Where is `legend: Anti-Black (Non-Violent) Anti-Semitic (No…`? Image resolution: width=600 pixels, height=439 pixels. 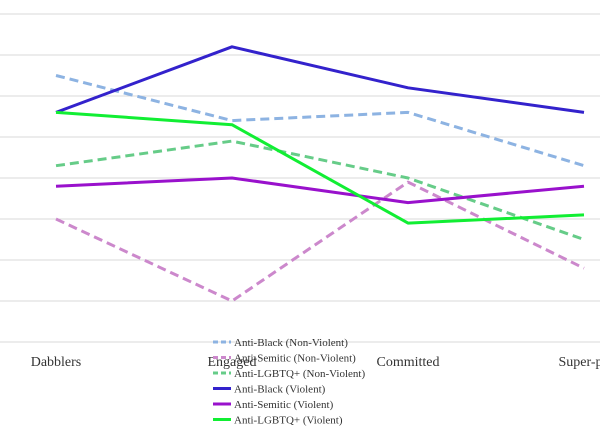 legend: Anti-Black (Non-Violent) Anti-Semitic (No… is located at coordinates (289, 382).